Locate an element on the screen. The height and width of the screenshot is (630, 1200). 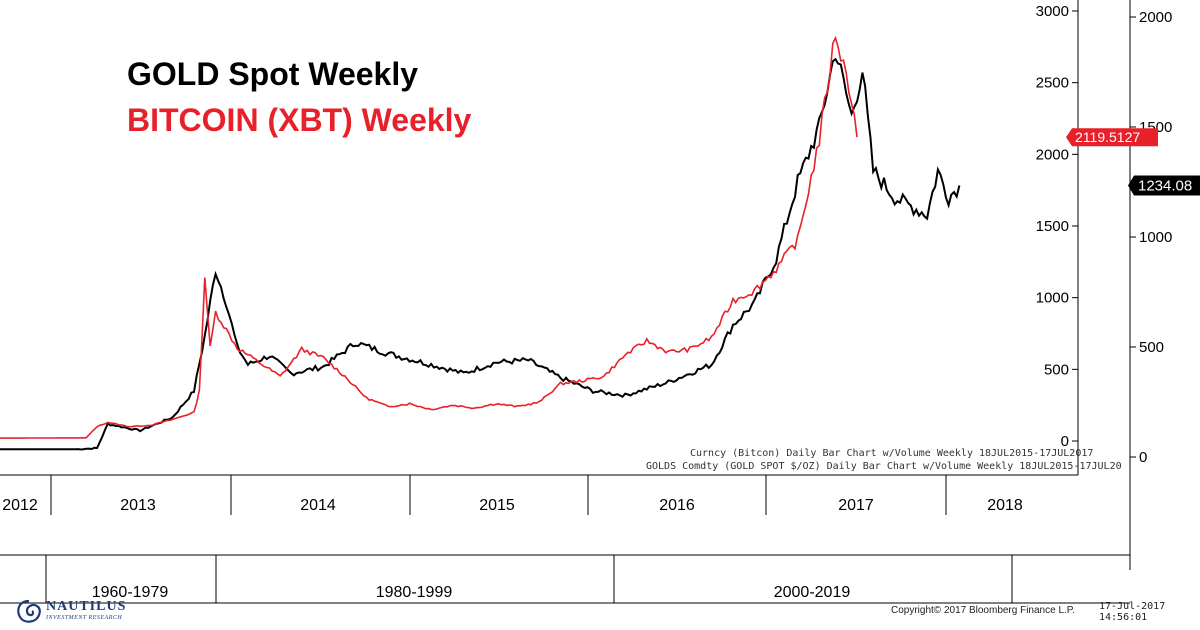
year-label: 2017 is located at coordinates (856, 505).